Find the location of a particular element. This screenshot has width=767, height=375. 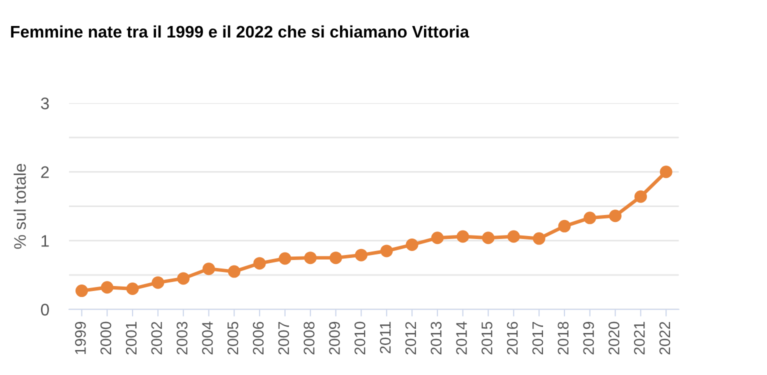

x-tick-label: 2007 is located at coordinates (284, 338).